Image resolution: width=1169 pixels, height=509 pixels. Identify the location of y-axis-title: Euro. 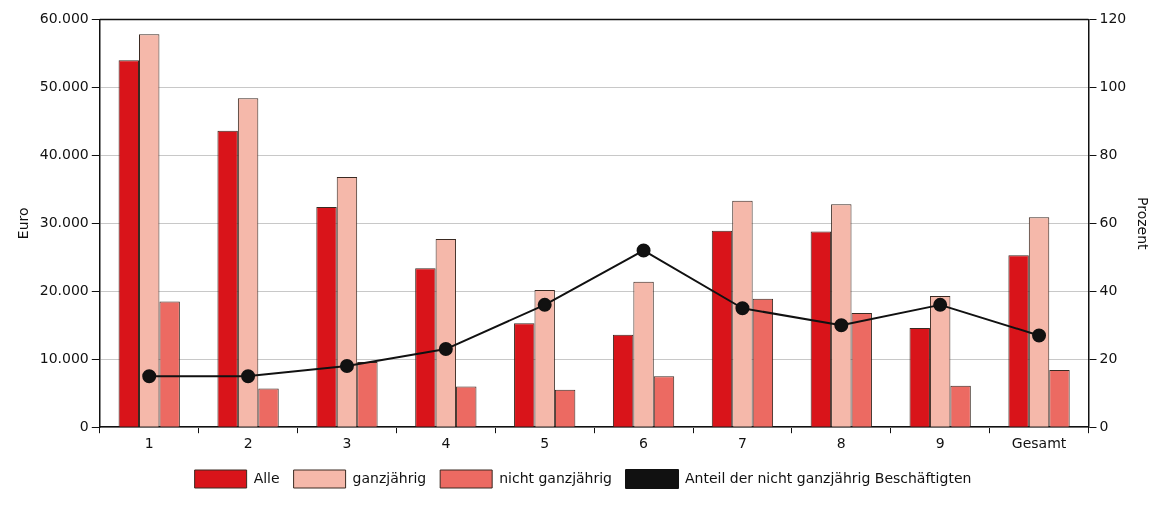
(23, 223).